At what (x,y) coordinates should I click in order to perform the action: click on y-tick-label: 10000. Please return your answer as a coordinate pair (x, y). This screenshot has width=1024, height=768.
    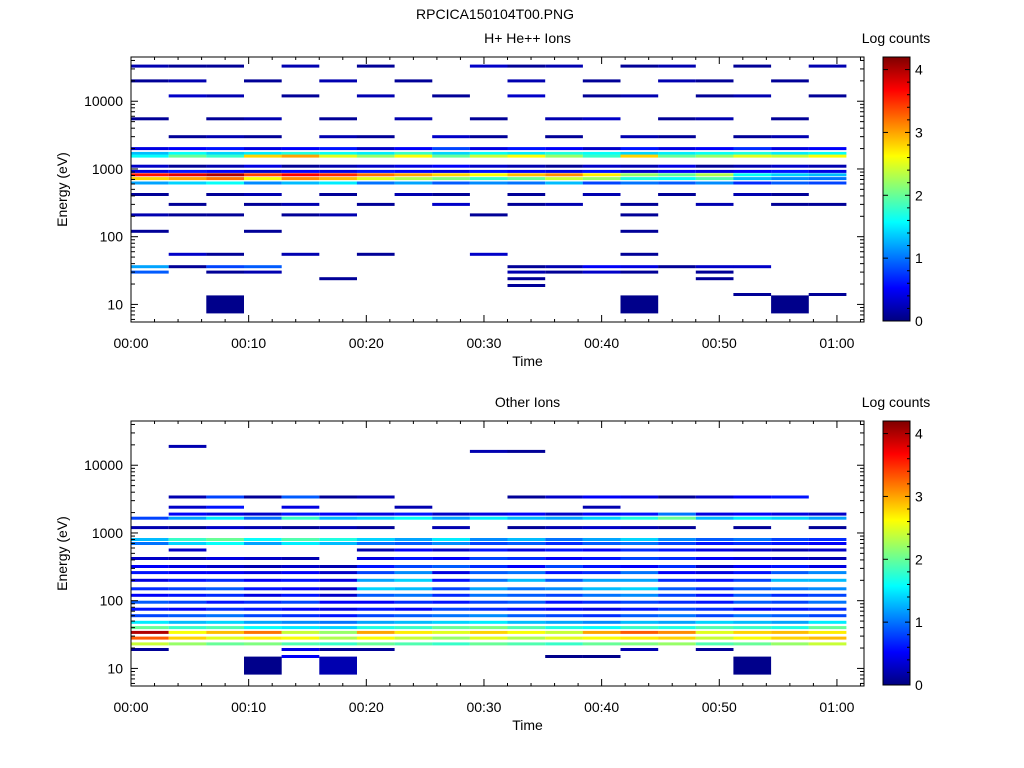
    Looking at the image, I should click on (103, 101).